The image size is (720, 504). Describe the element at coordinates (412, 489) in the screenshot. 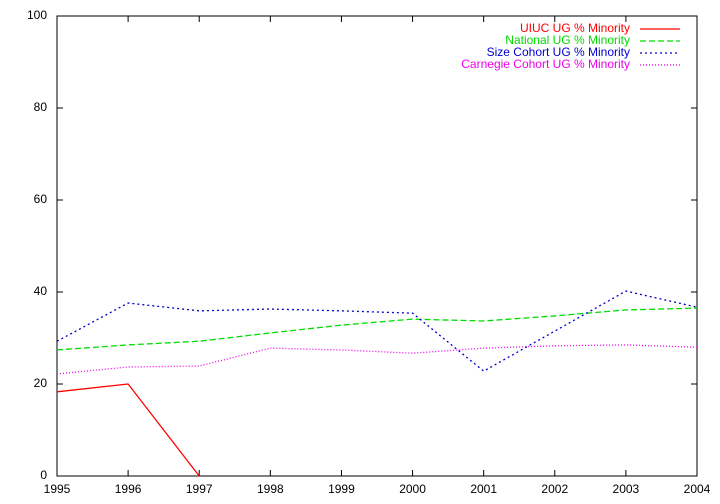

I see `x-tick-label: 2000` at that location.